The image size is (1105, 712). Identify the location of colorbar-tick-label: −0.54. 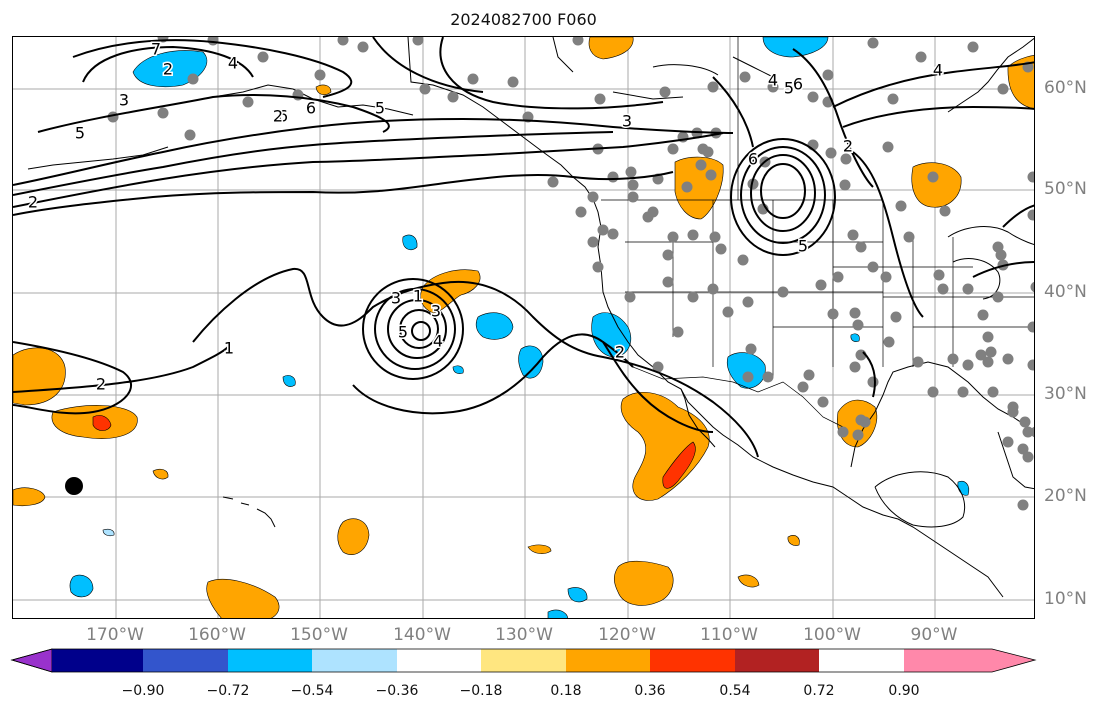
(312, 691).